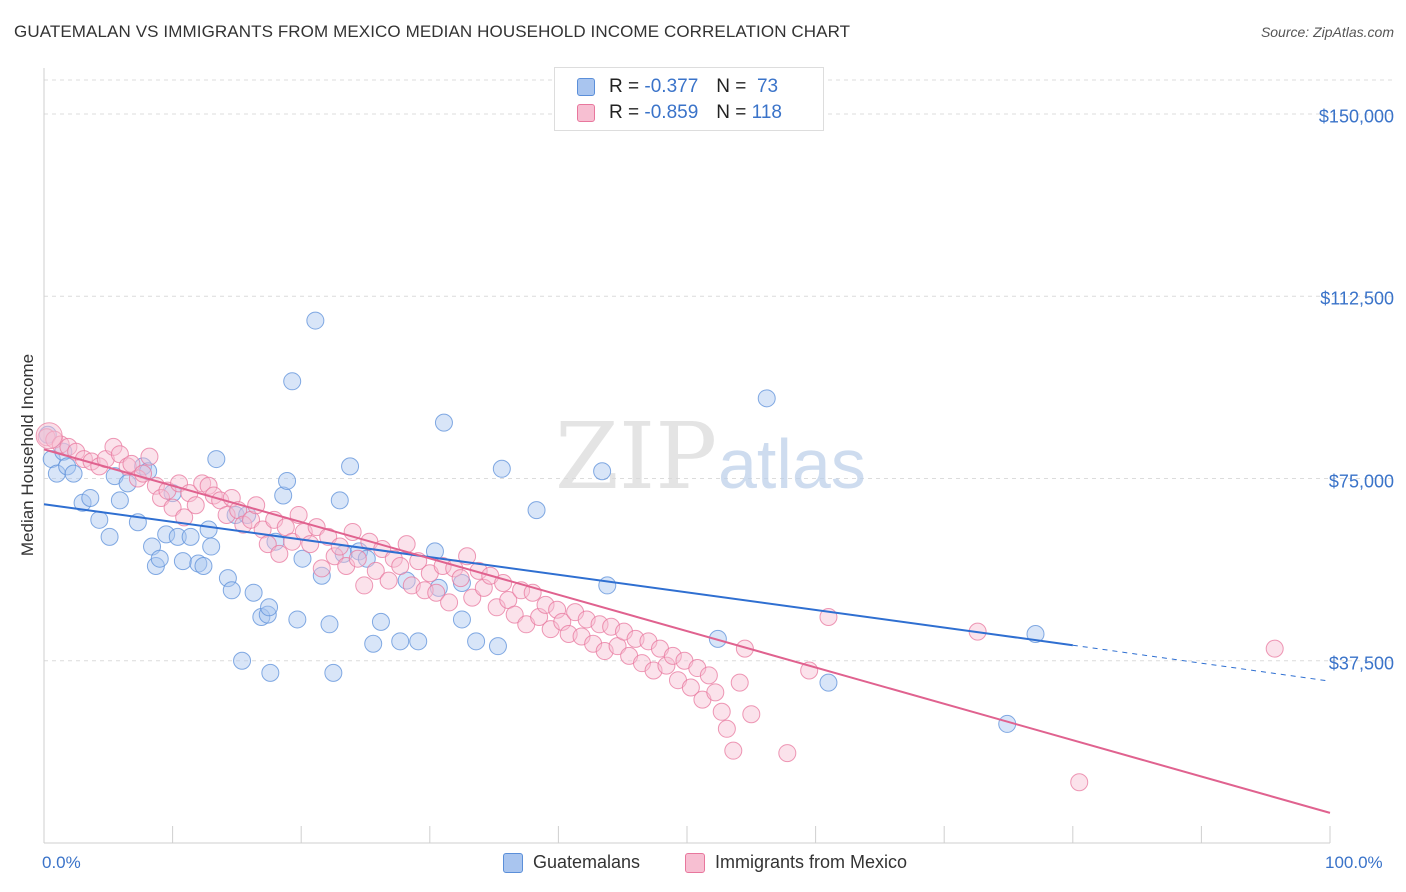 The width and height of the screenshot is (1406, 892). I want to click on legend-n-value: 118, so click(766, 112).